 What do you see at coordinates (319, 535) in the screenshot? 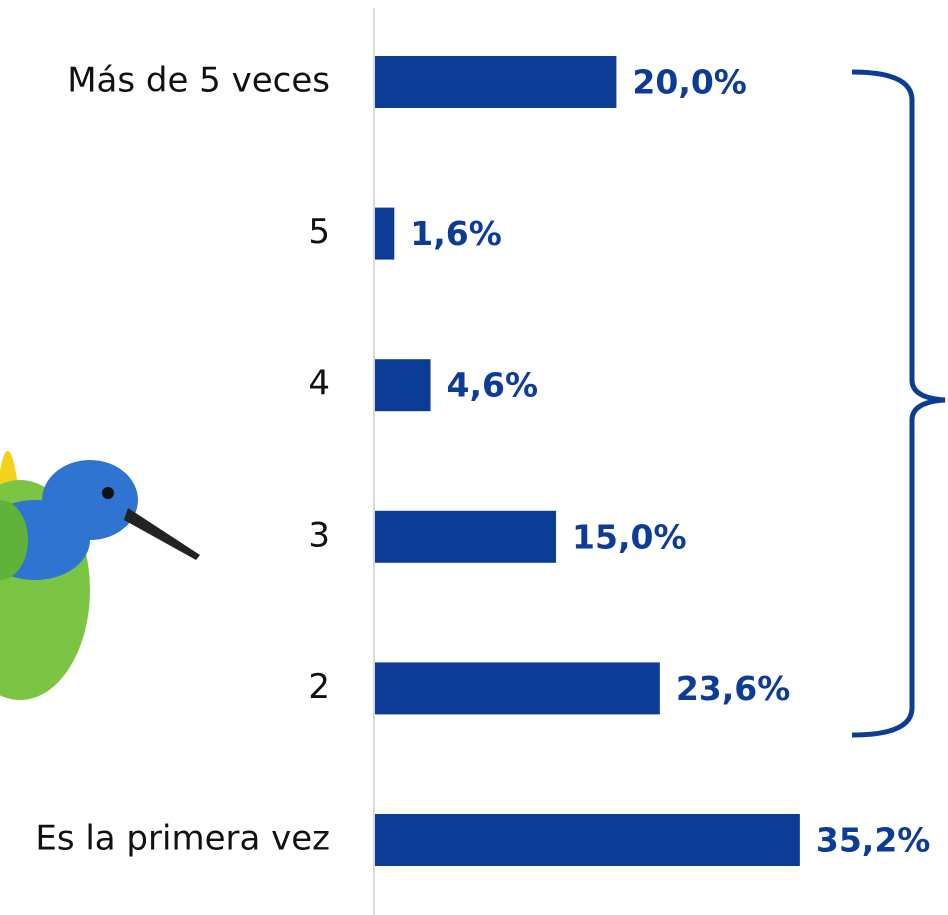
I see `category-label: 3` at bounding box center [319, 535].